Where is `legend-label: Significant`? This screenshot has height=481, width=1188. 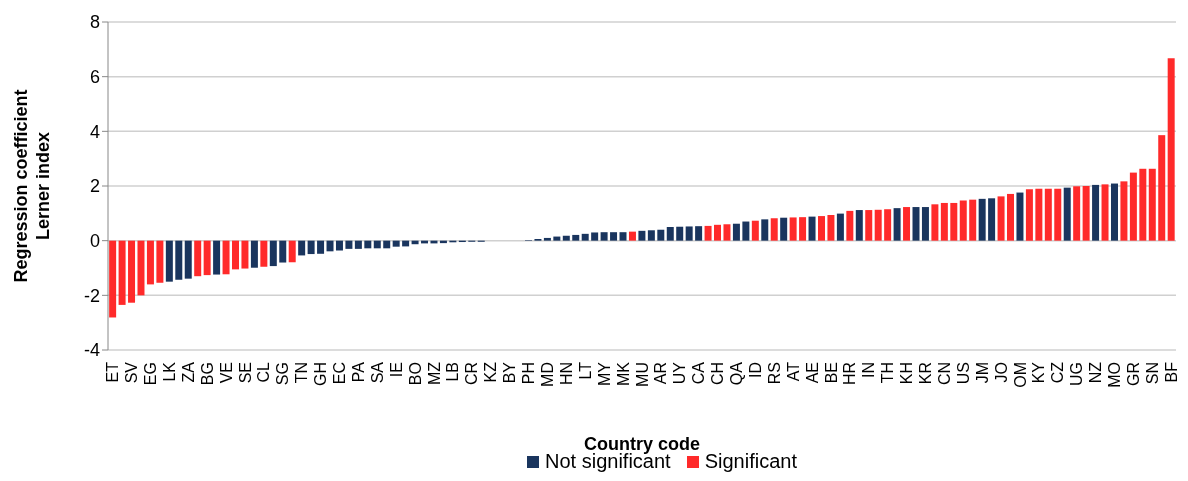
legend-label: Significant is located at coordinates (750, 461).